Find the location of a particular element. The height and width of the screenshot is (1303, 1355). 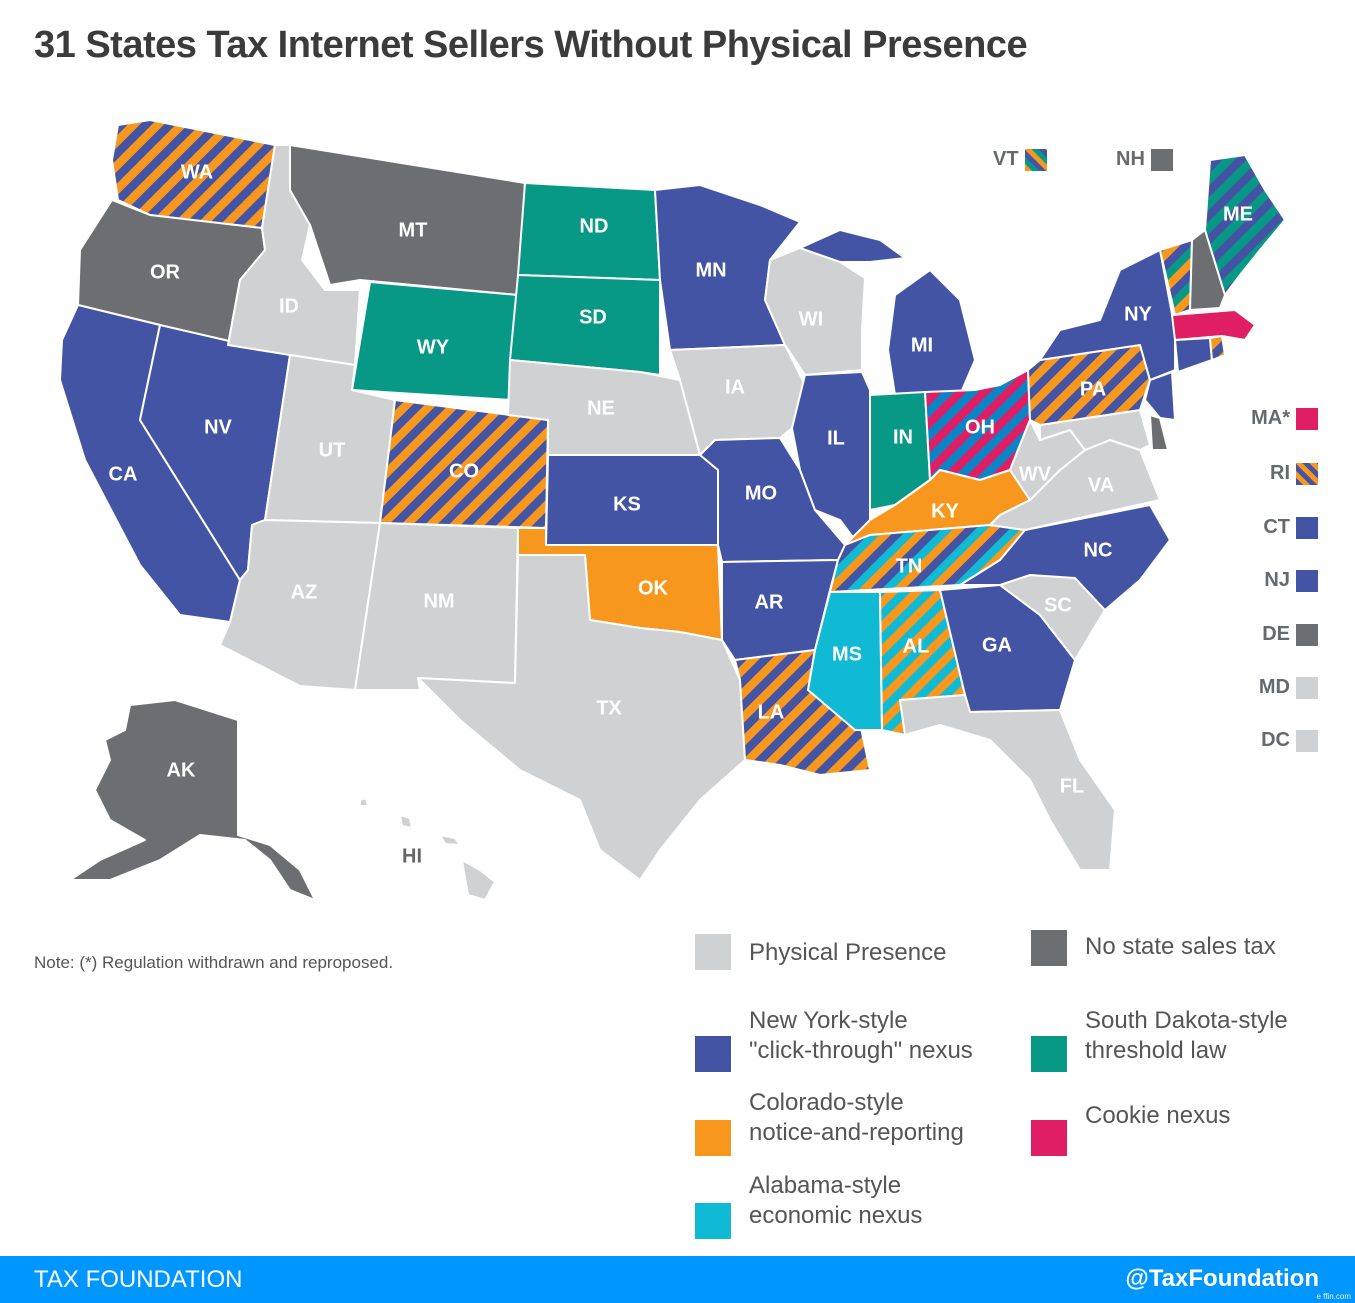

state-ME is located at coordinates (1245, 225).